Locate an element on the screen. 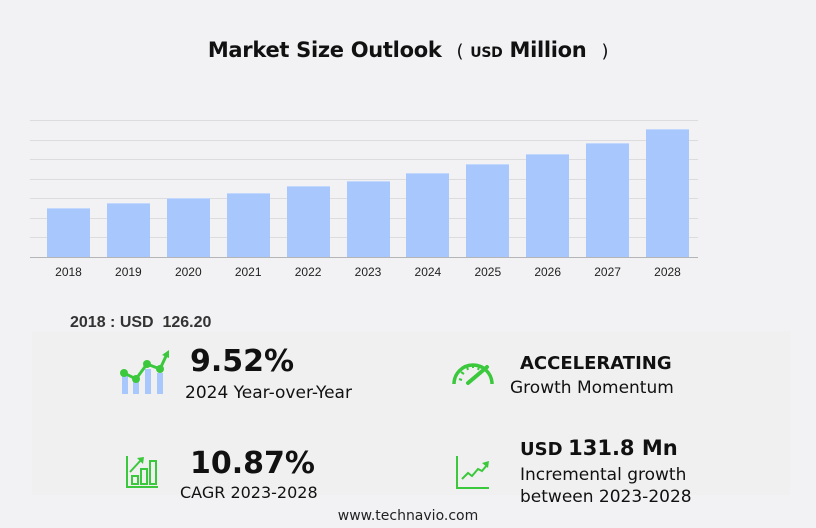 The width and height of the screenshot is (816, 528). unit-currency: USD is located at coordinates (486, 53).